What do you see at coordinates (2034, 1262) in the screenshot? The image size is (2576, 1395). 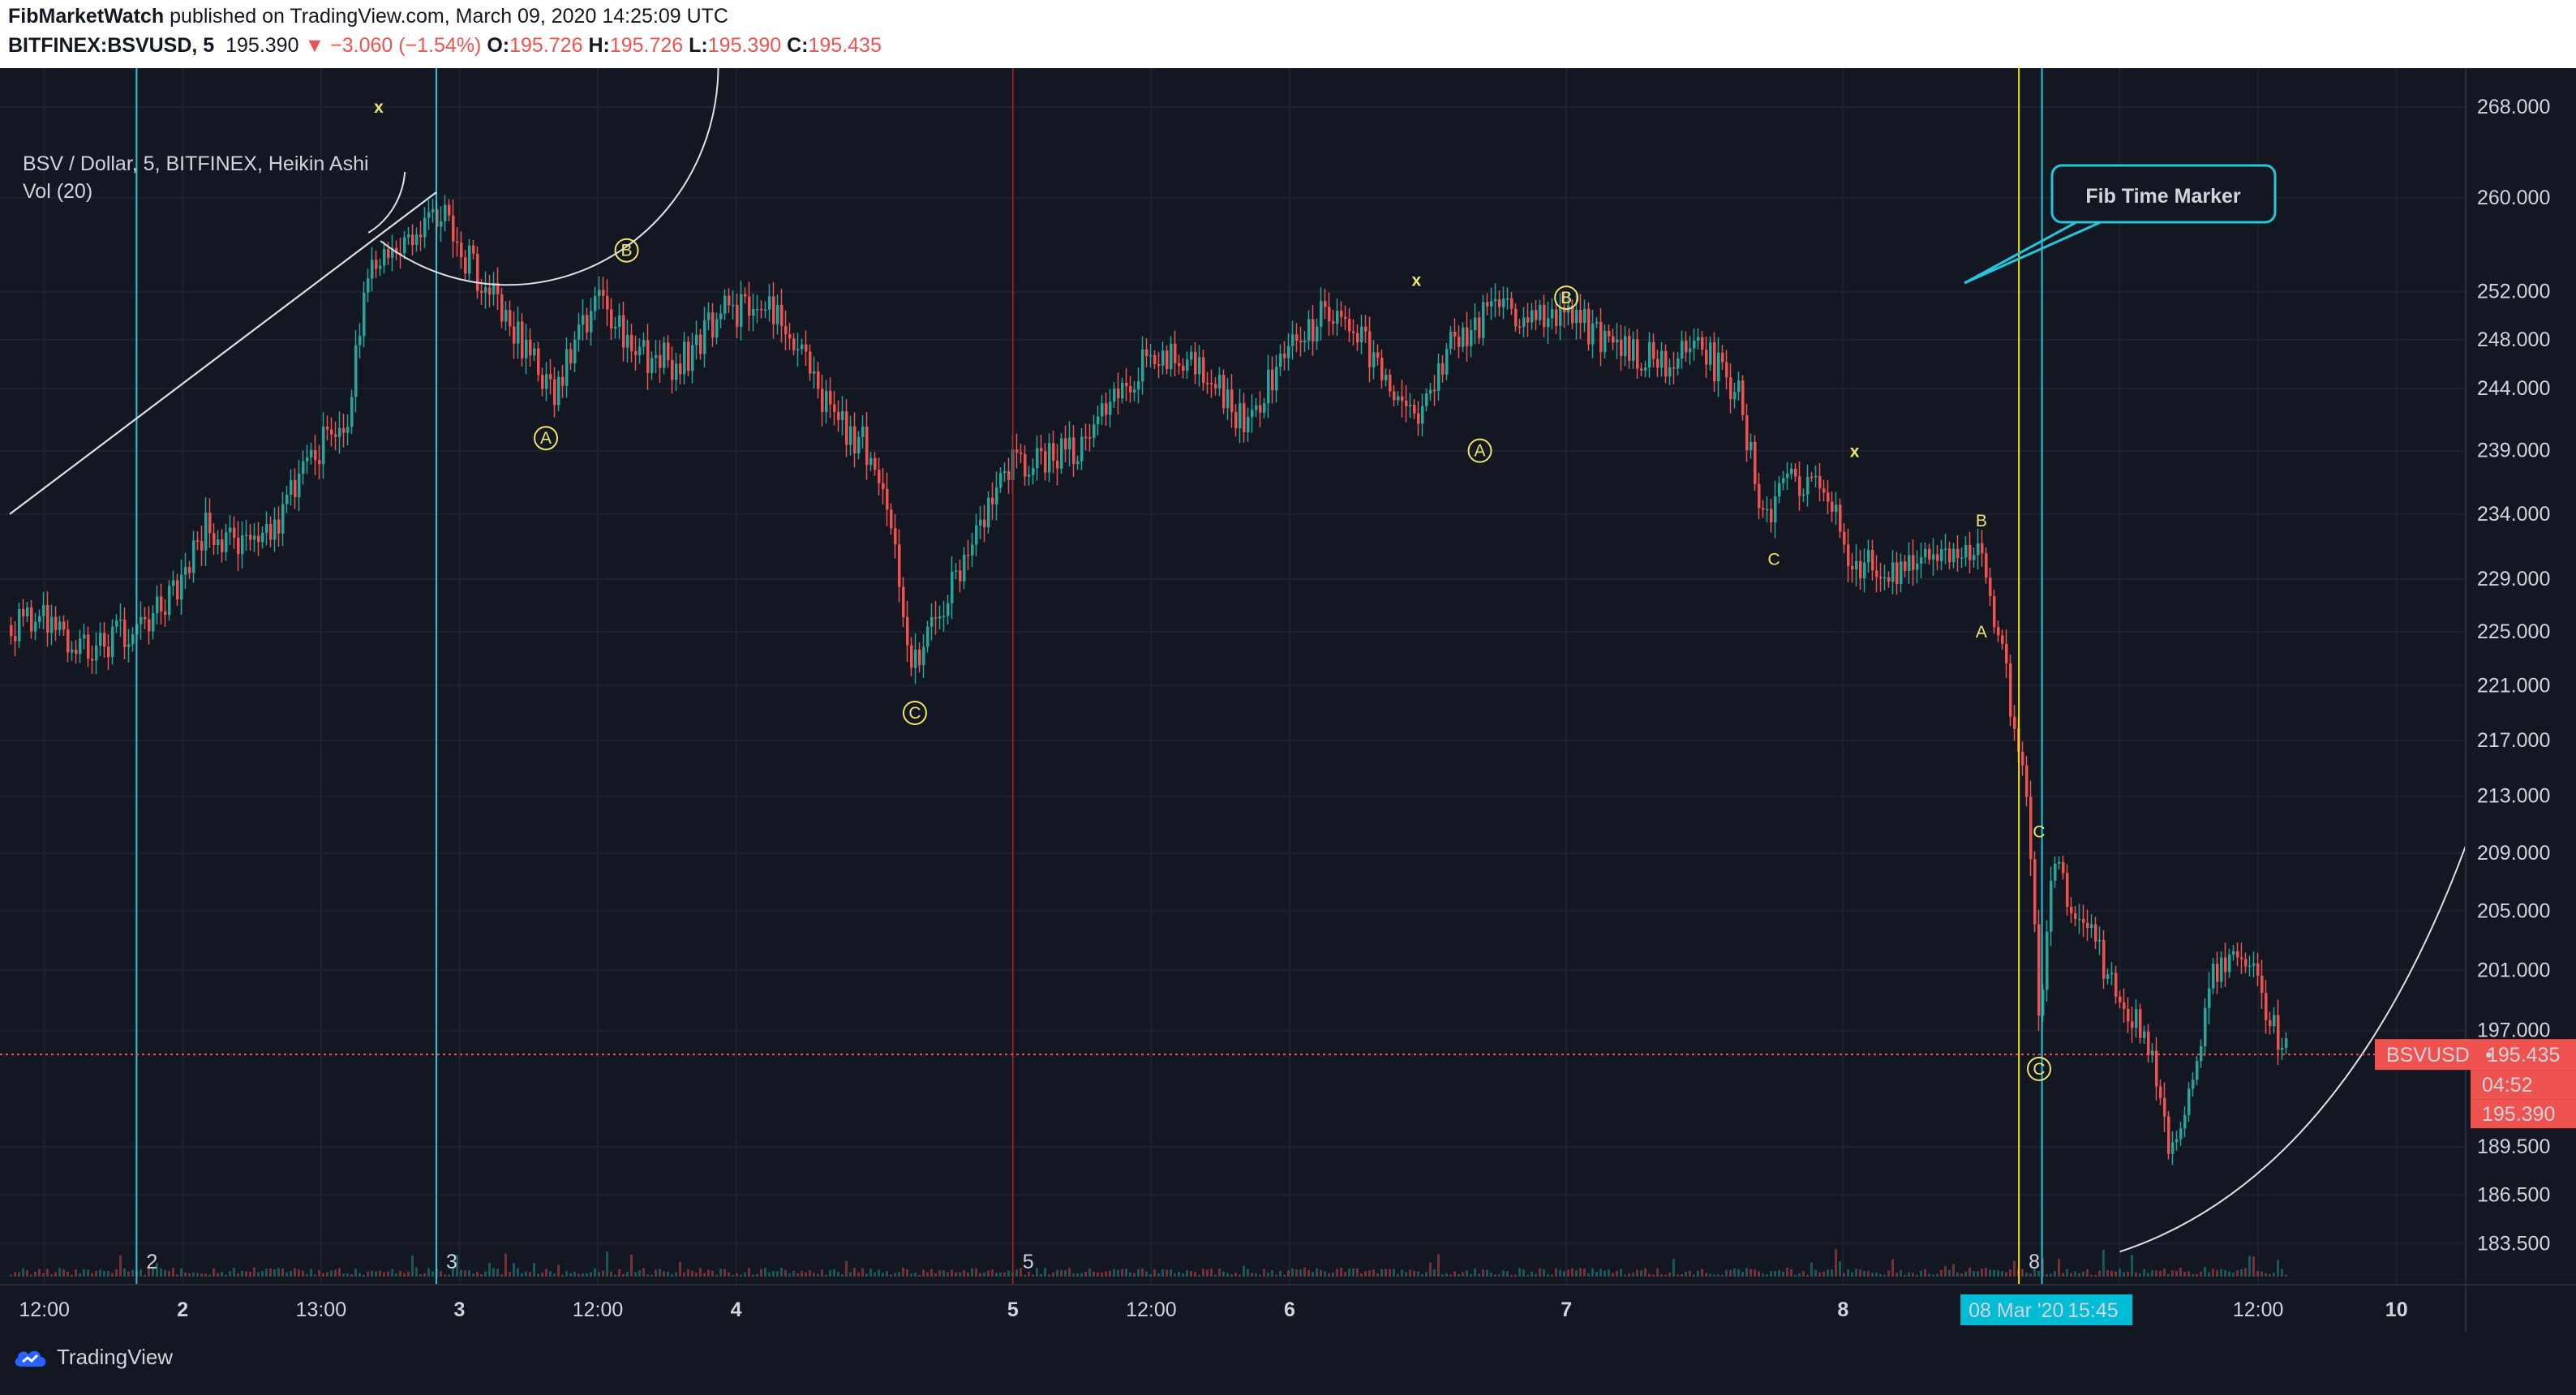 I see `time-line-label-3: 8` at bounding box center [2034, 1262].